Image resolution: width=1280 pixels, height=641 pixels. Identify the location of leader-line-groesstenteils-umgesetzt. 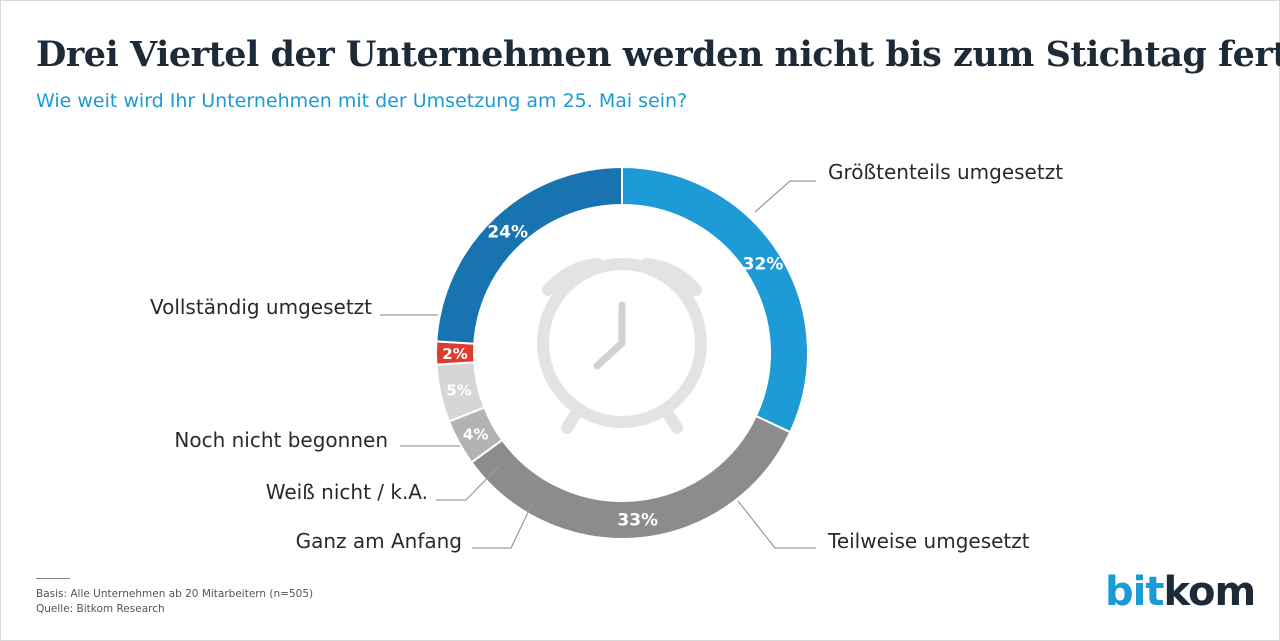
(785, 196).